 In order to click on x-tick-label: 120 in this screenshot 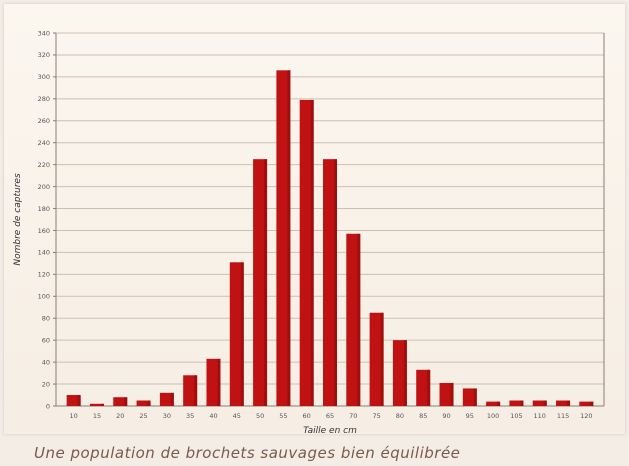, I will do `click(586, 416)`.